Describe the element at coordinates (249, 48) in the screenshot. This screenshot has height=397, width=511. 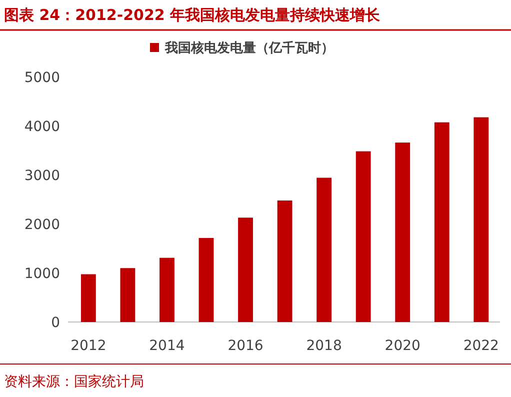
I see `legend-label: 我国核电发电量（亿千瓦时）` at that location.